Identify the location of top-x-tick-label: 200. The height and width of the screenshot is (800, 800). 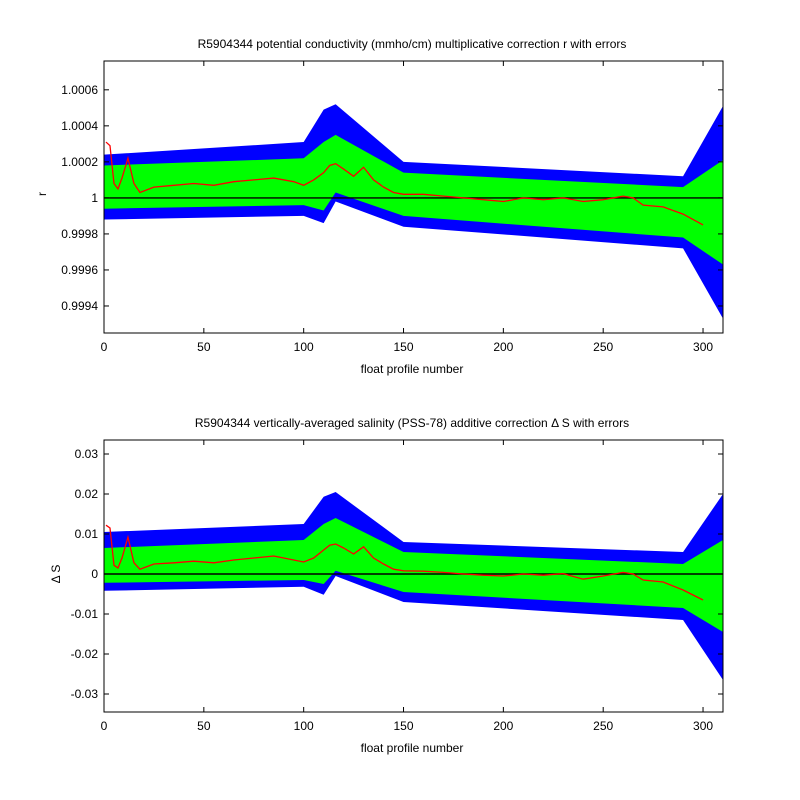
(503, 347).